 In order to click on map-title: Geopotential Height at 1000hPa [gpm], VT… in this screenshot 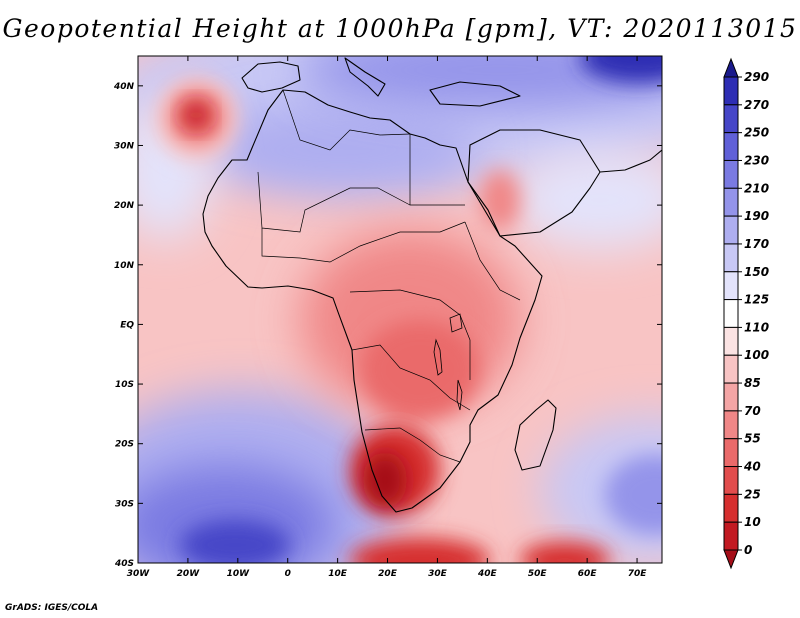, I will do `click(400, 28)`.